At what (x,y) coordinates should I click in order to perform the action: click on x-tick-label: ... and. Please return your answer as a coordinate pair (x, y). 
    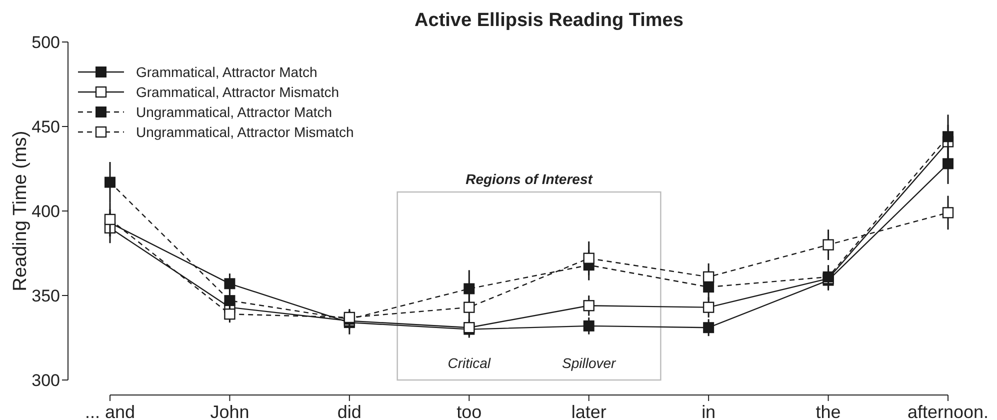
    Looking at the image, I should click on (110, 411).